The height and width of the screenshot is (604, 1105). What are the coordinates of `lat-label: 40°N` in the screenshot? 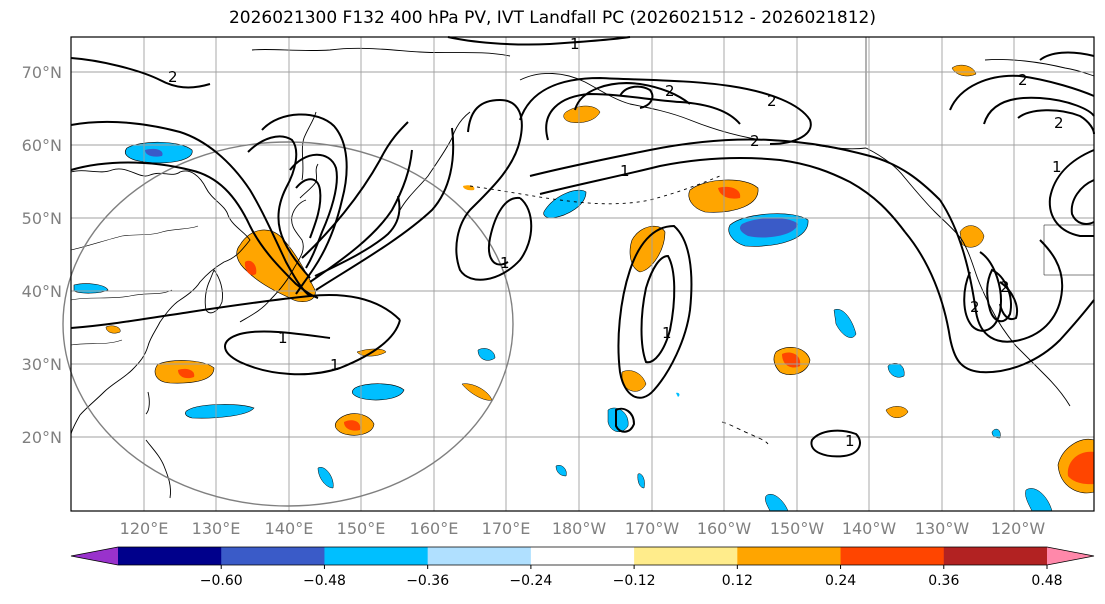 It's located at (42, 291).